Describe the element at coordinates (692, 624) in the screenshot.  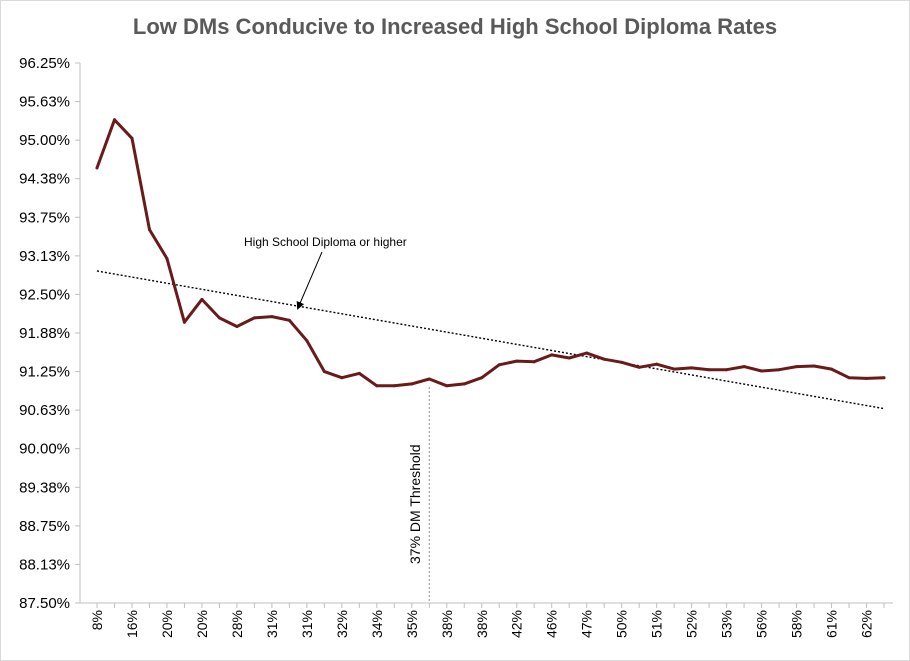
I see `x-tick-label: 52%` at that location.